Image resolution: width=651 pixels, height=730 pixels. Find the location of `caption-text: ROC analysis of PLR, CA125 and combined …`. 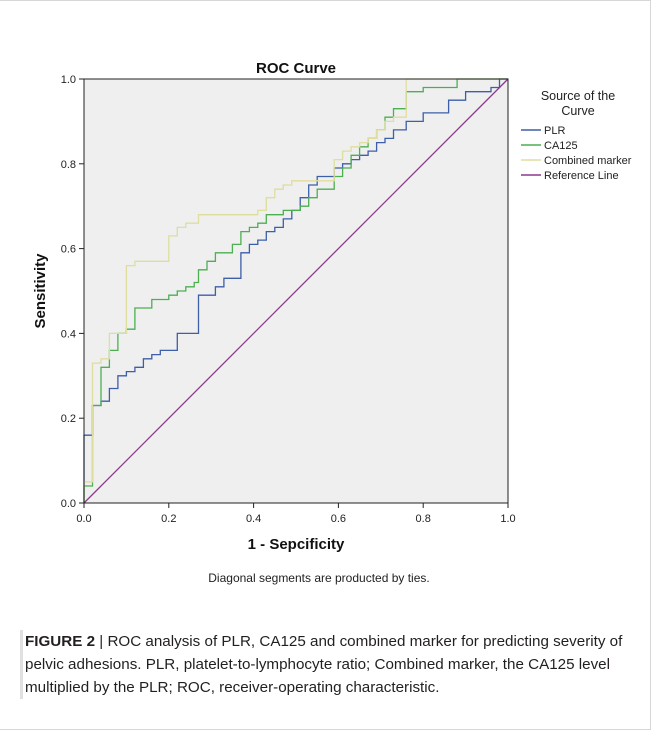

caption-text: ROC analysis of PLR, CA125 and combined … is located at coordinates (324, 664).